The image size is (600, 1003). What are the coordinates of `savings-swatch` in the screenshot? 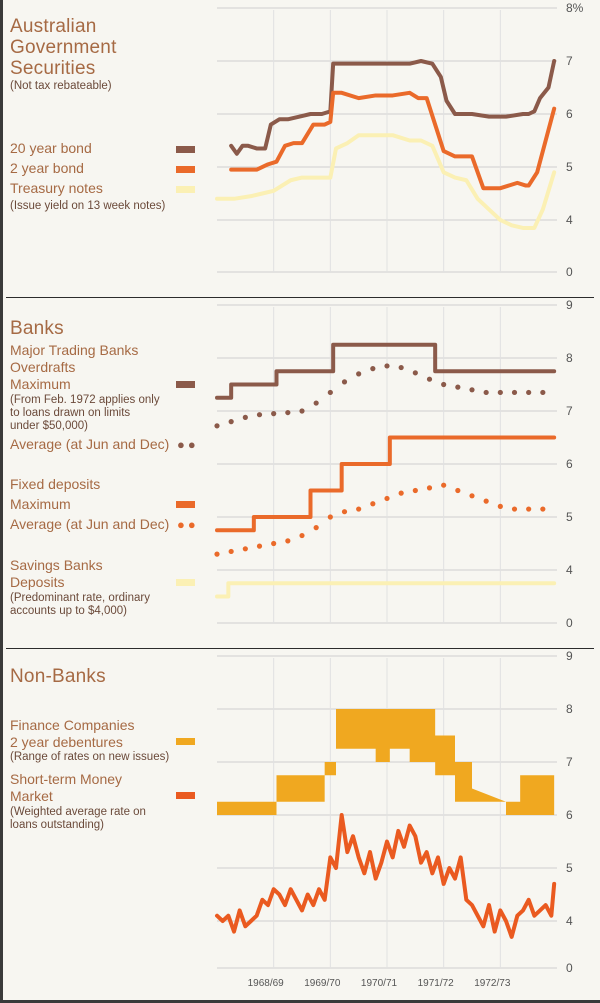 It's located at (185, 582).